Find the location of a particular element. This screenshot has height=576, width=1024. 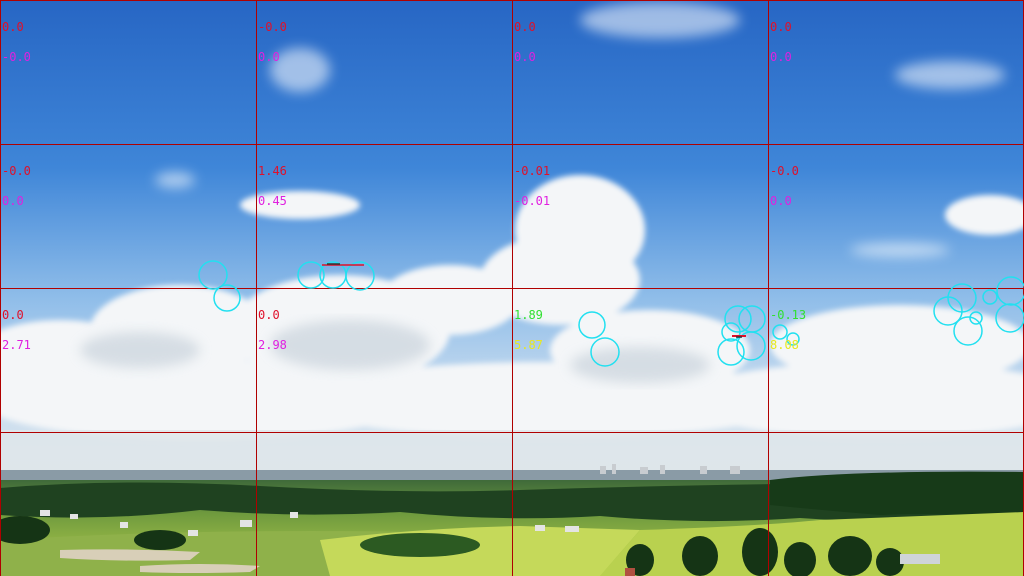

cell-value-top: 1.46 is located at coordinates (272, 171).